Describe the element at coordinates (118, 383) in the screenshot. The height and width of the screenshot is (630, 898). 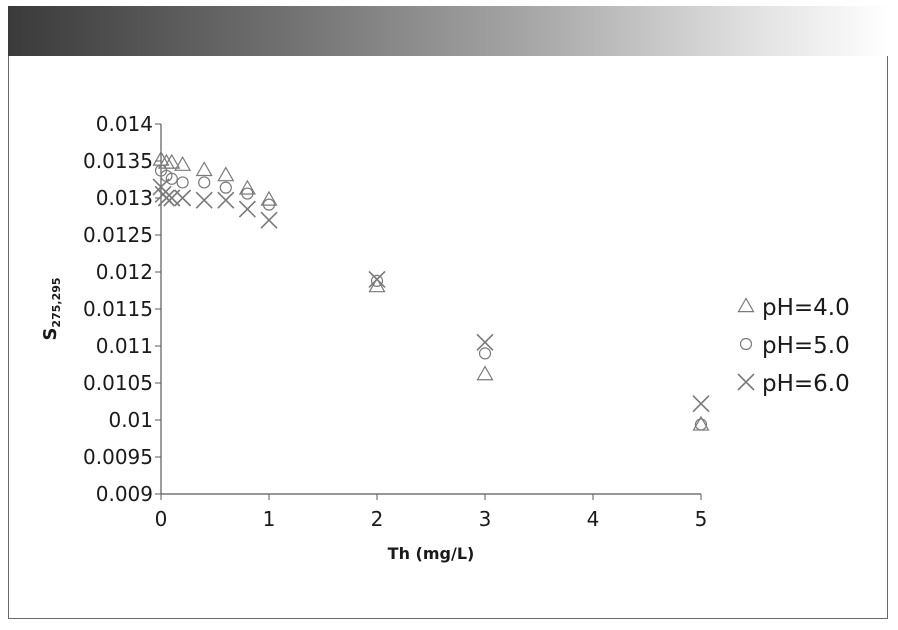
I see `y-tick-label: 0.0105` at that location.